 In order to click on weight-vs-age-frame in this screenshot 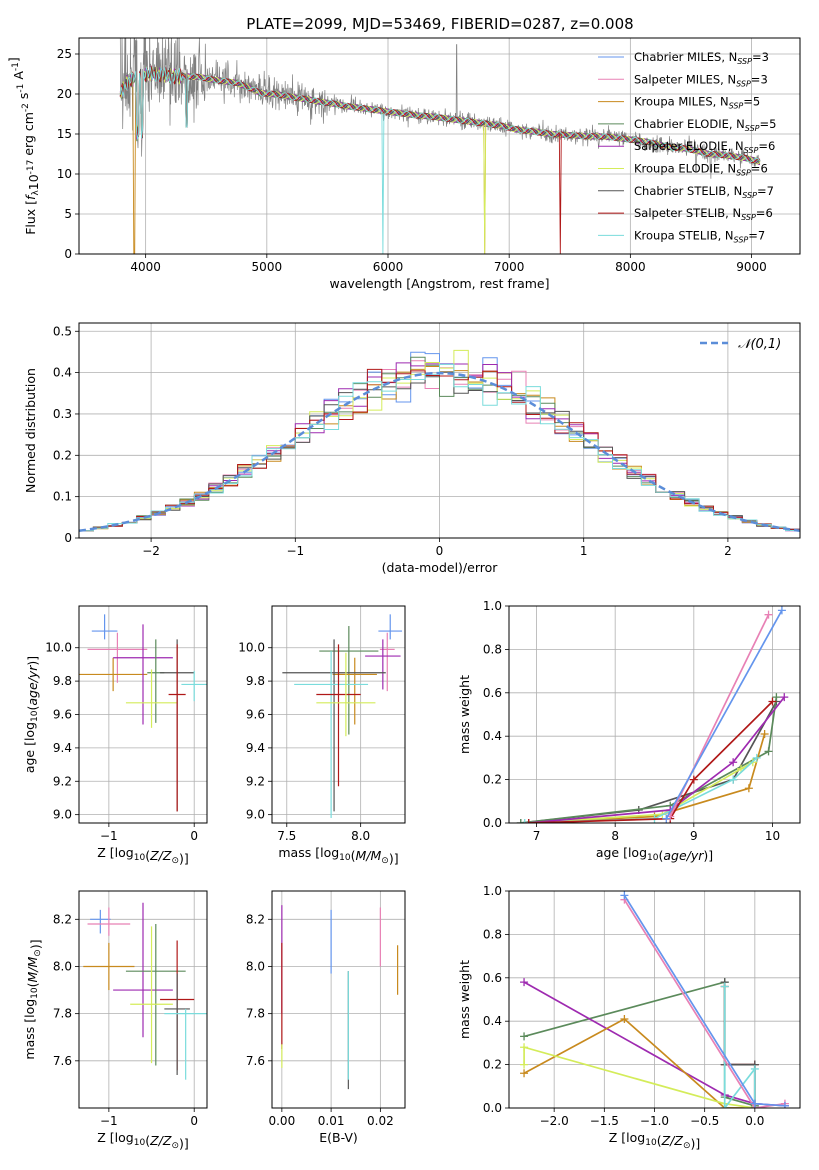, I will do `click(654, 714)`.